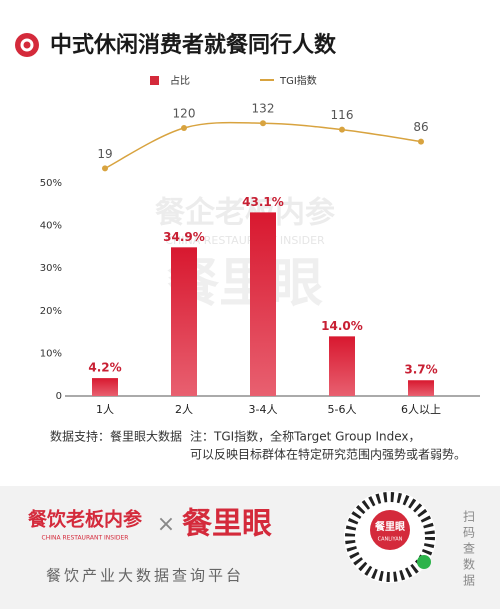 This screenshot has height=609, width=500. I want to click on value-label: 86, so click(420, 127).